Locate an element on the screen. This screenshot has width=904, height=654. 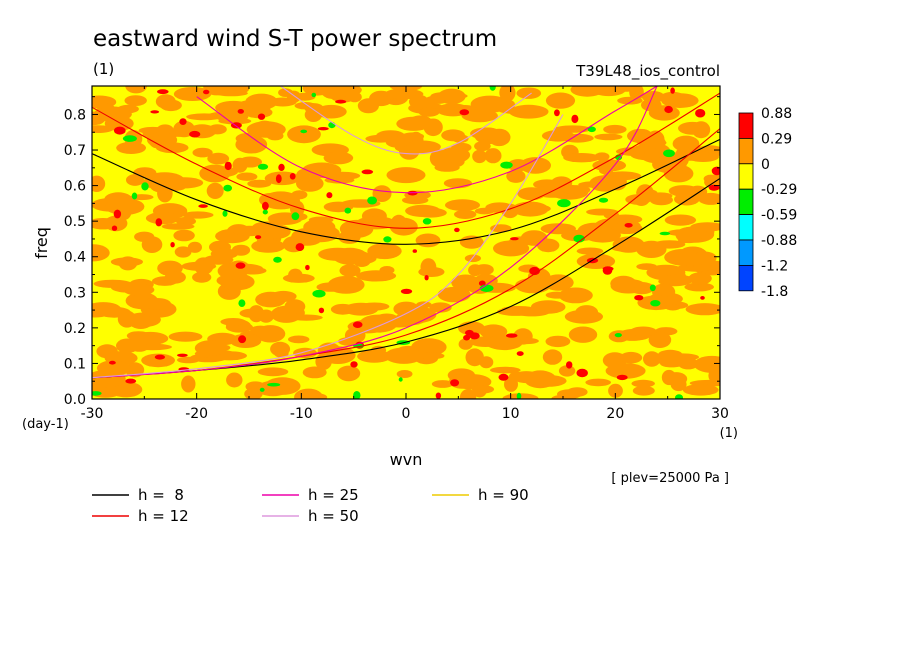
colorbar-label: -0.29 is located at coordinates (779, 190).